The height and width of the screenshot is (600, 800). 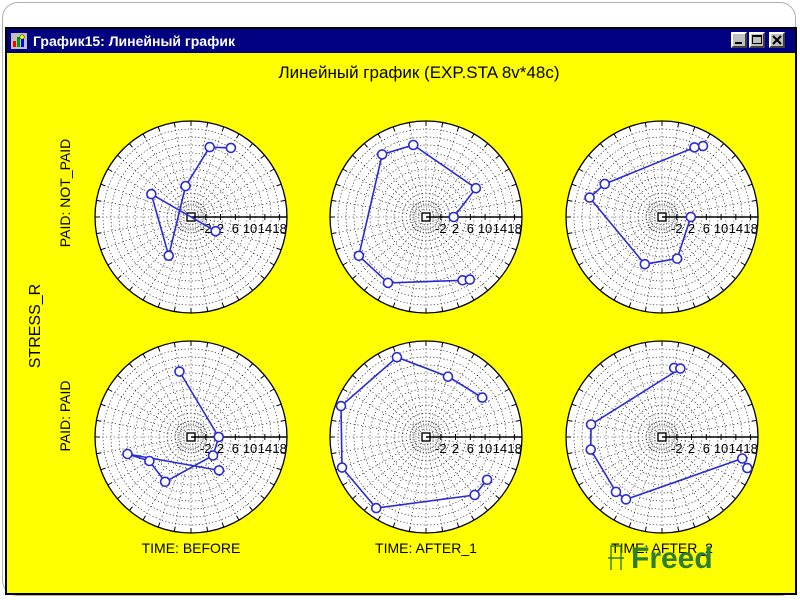 What do you see at coordinates (401, 41) in the screenshot?
I see `title-bar: График15: Линейный график` at bounding box center [401, 41].